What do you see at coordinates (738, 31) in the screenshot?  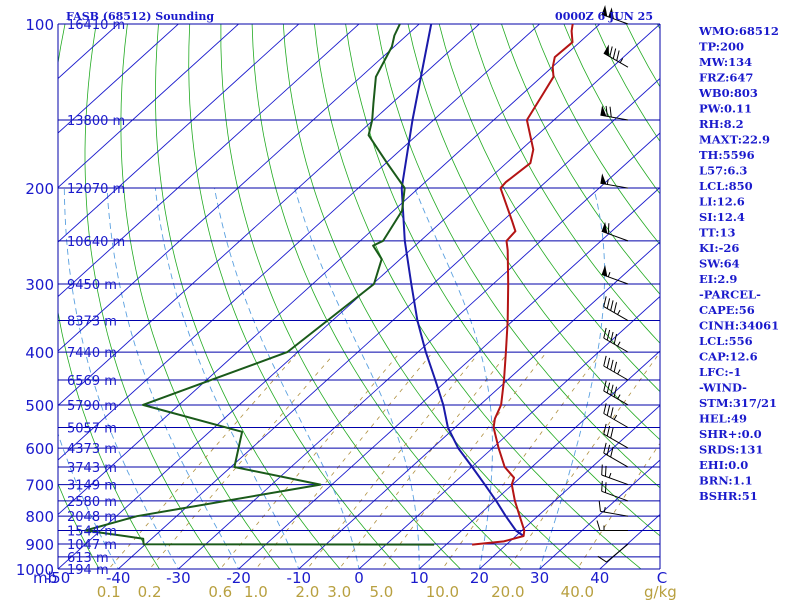 I see `index-line: WMO:68512` at bounding box center [738, 31].